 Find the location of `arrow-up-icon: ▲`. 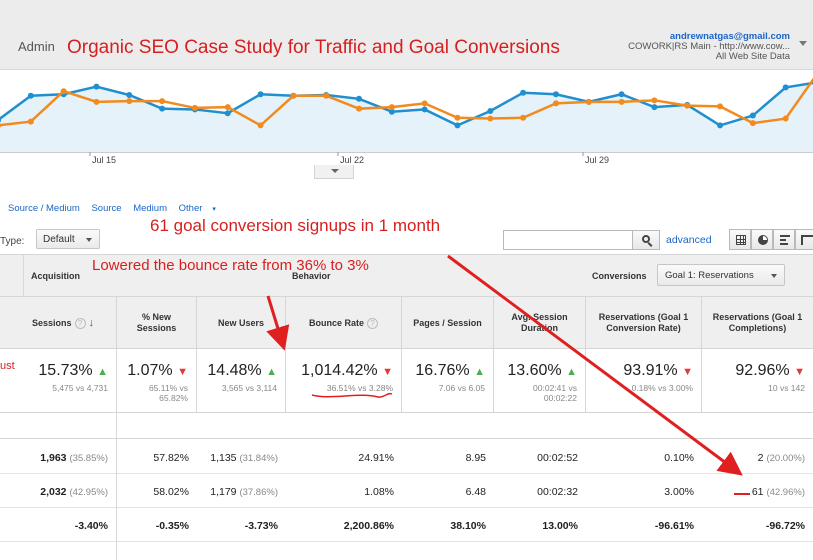

arrow-up-icon: ▲ is located at coordinates (479, 372).